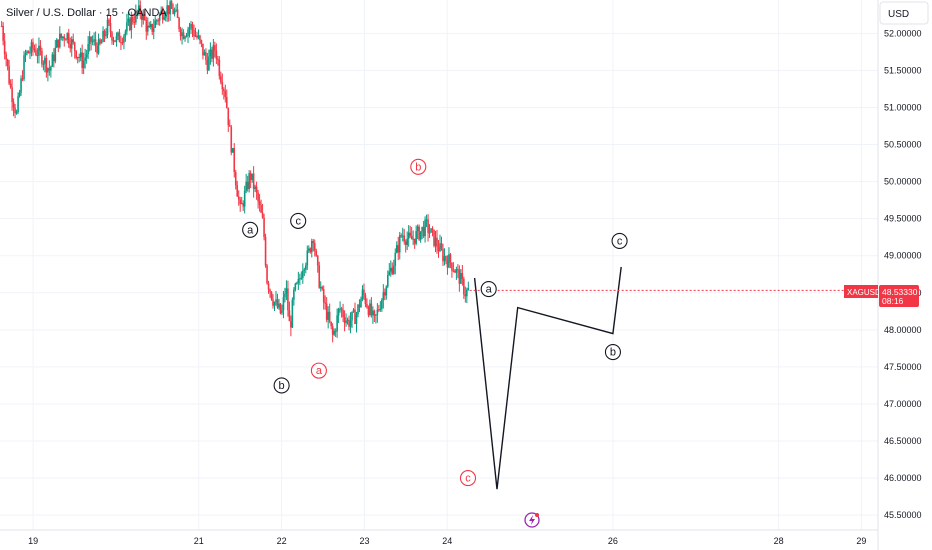  Describe the element at coordinates (903, 367) in the screenshot. I see `y-tick-label: 47.50000` at that location.